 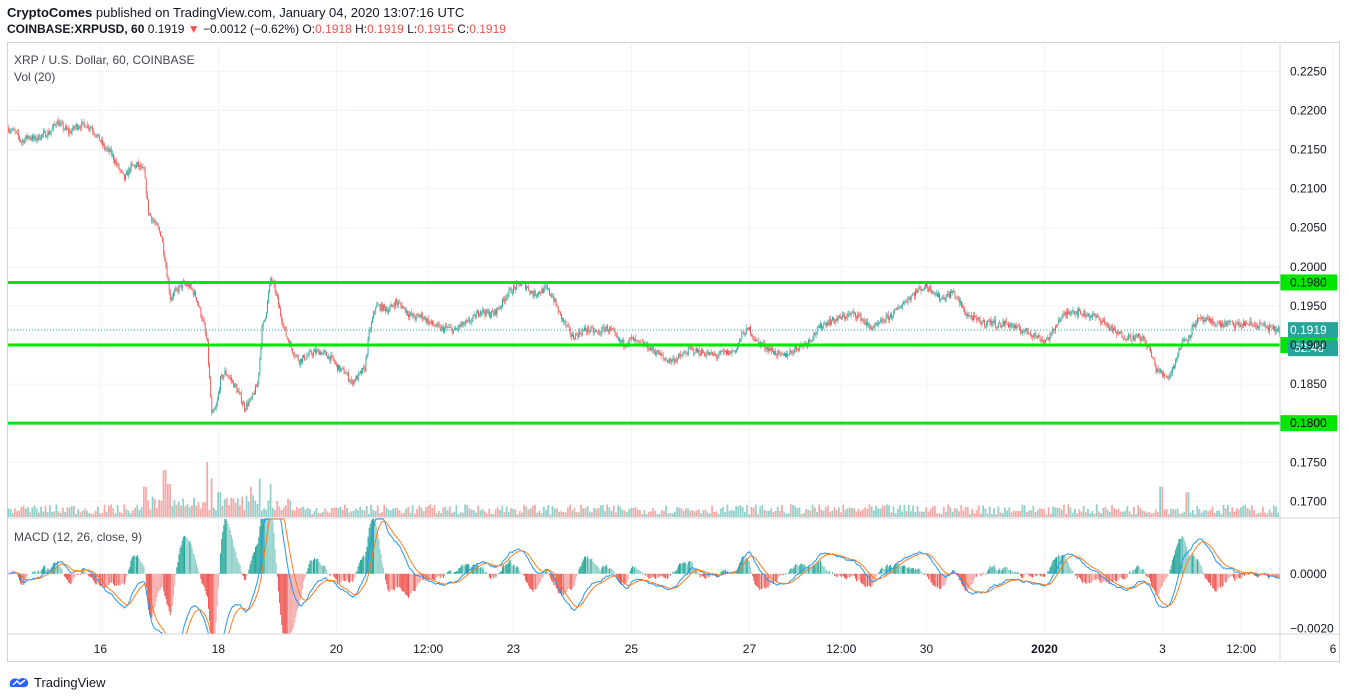 I want to click on price-tick-label: 0.1750, so click(x=1308, y=462).